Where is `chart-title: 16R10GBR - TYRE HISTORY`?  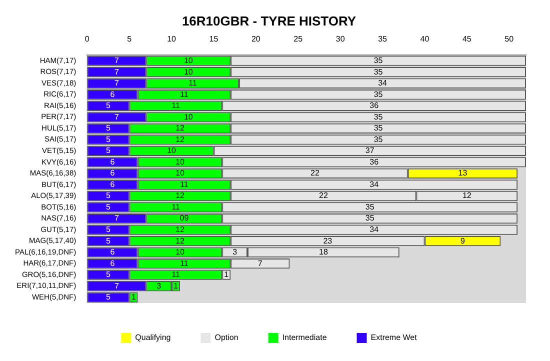
chart-title: 16R10GBR - TYRE HISTORY is located at coordinates (269, 20).